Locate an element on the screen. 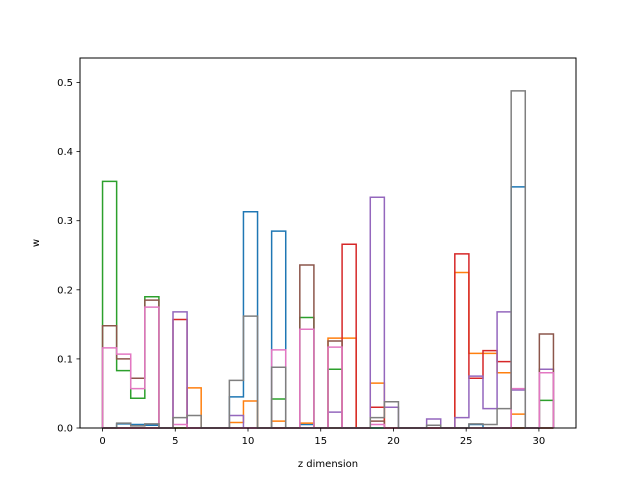 The width and height of the screenshot is (640, 480). x-tick-label: 5 is located at coordinates (175, 441).